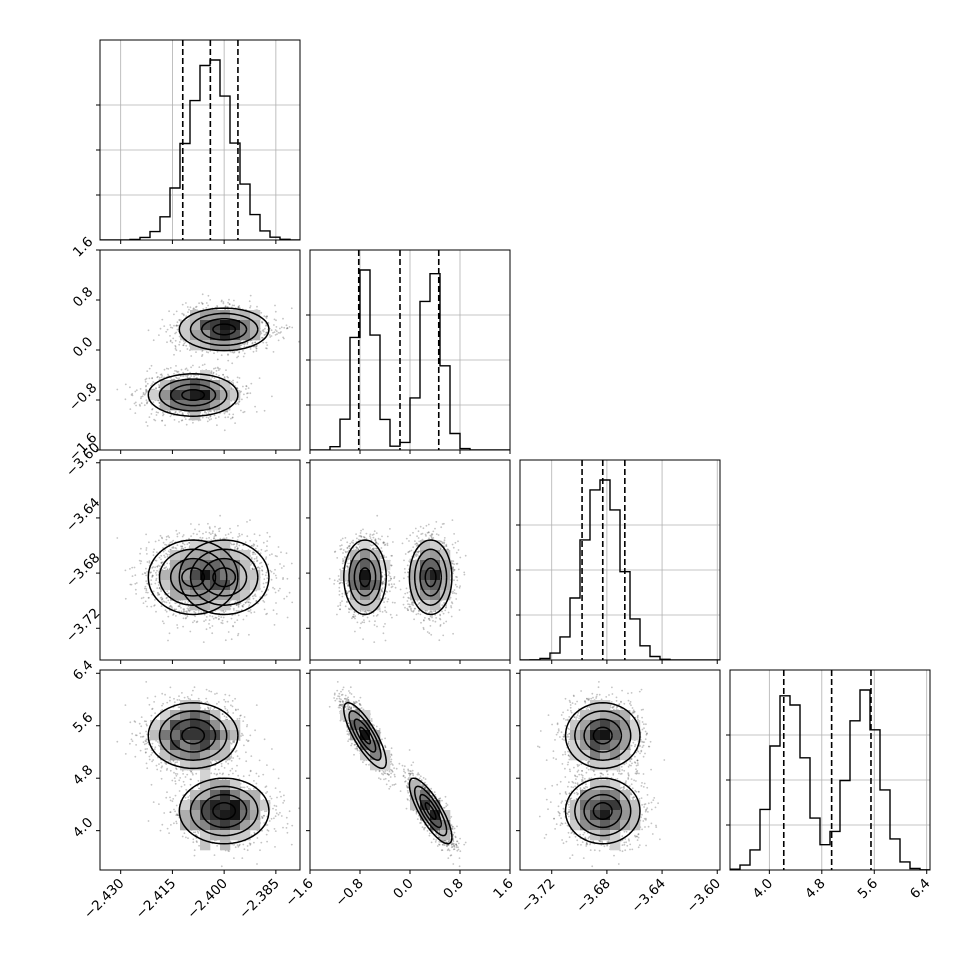 Image resolution: width=970 pixels, height=970 pixels. Describe the element at coordinates (207, 899) in the screenshot. I see `x-tick-label: −2.400` at that location.